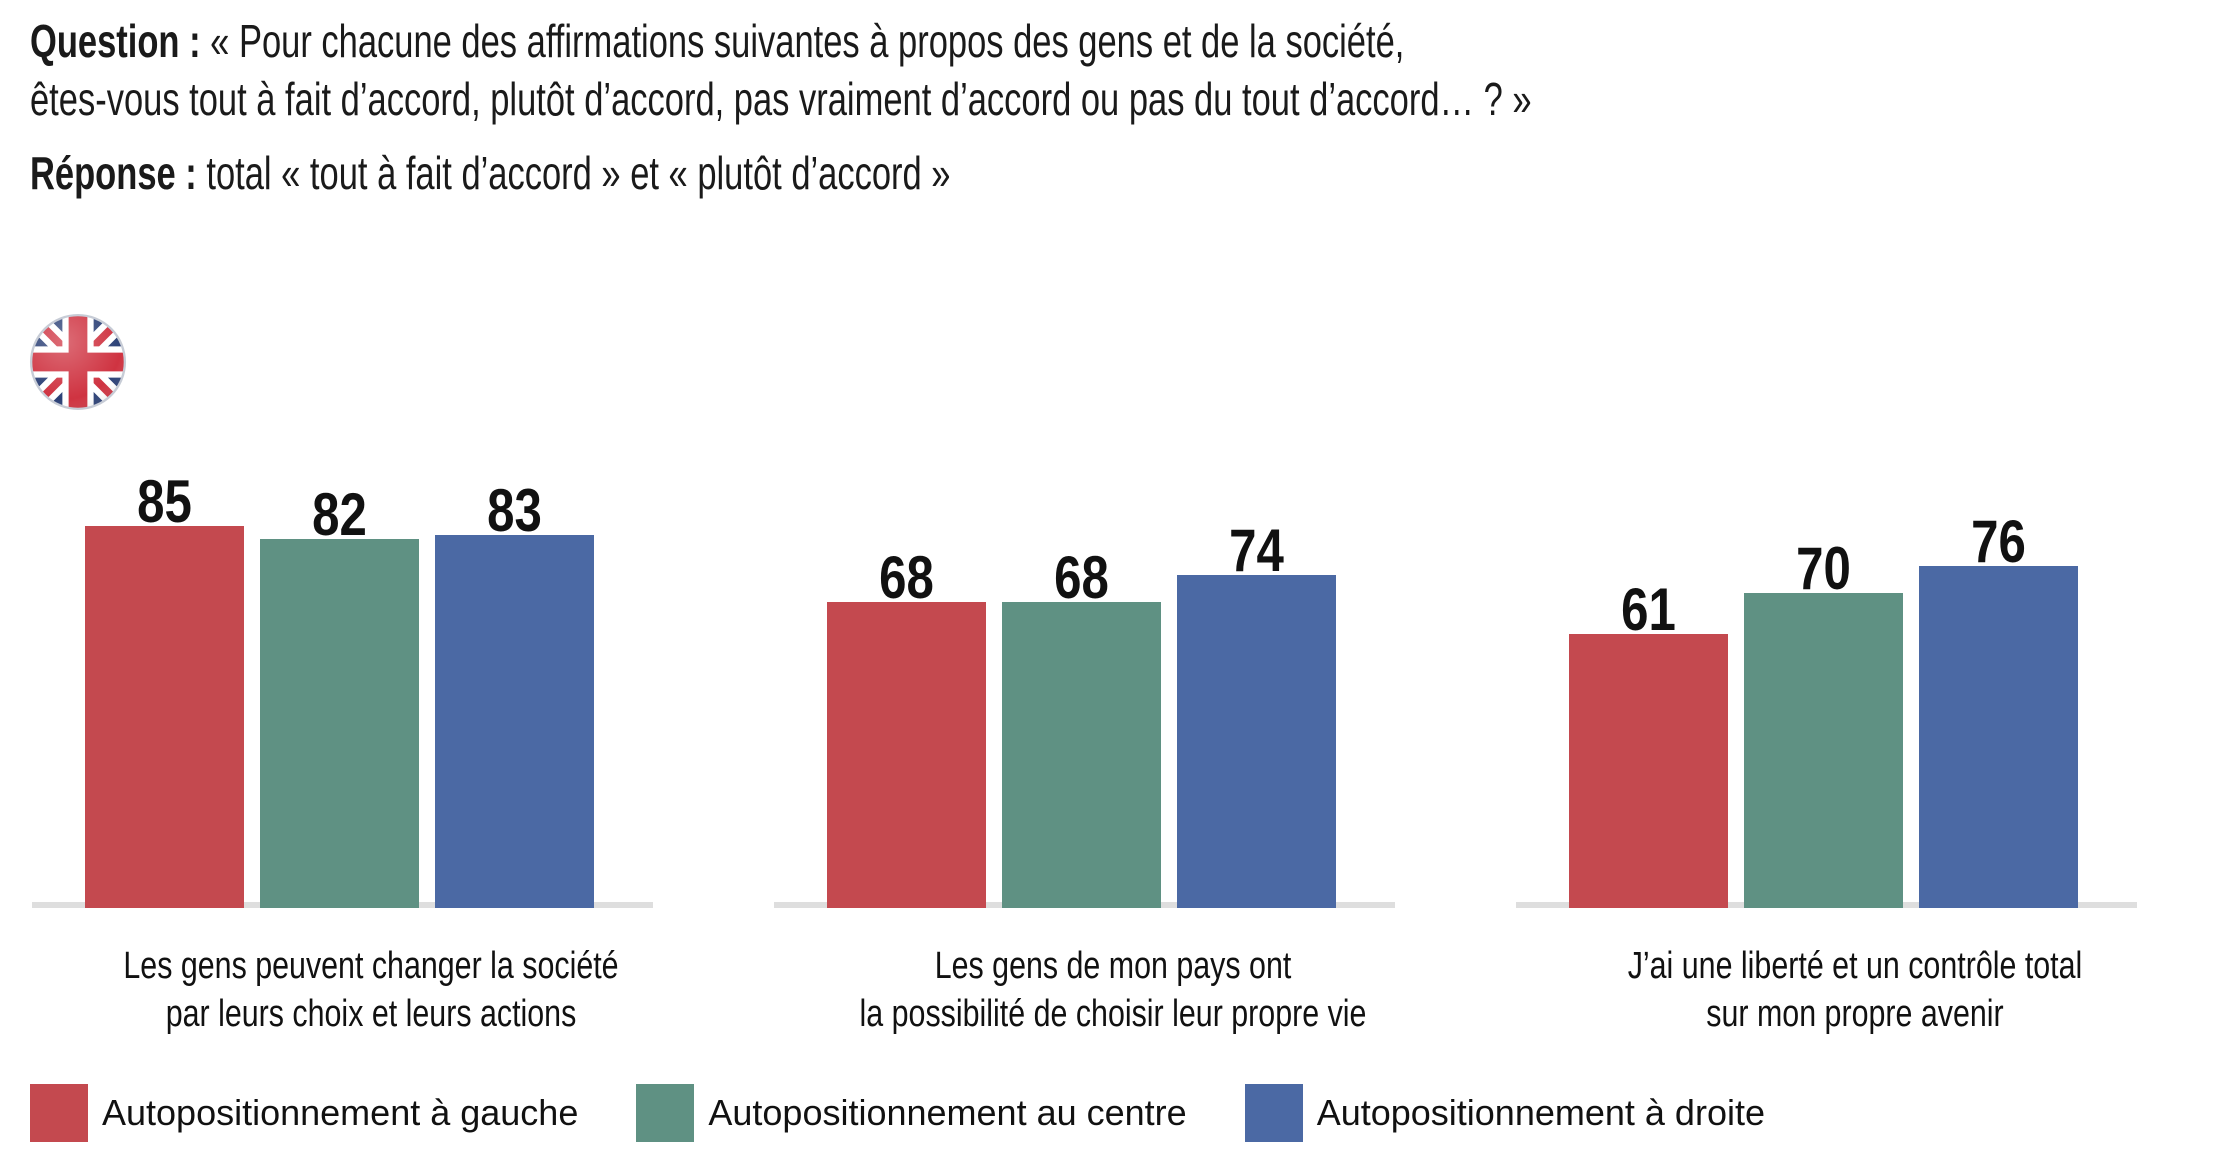  I want to click on bar: 61, so click(1648, 743).